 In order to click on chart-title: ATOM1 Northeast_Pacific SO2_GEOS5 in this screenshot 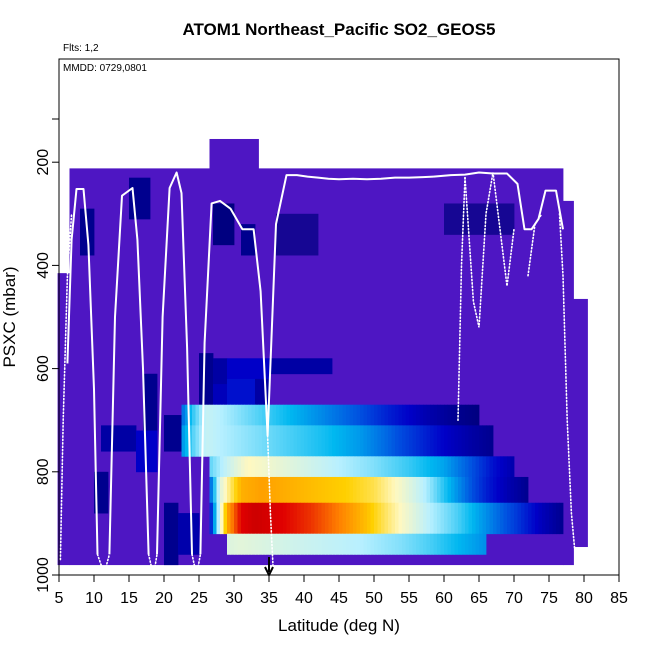, I will do `click(338, 29)`.